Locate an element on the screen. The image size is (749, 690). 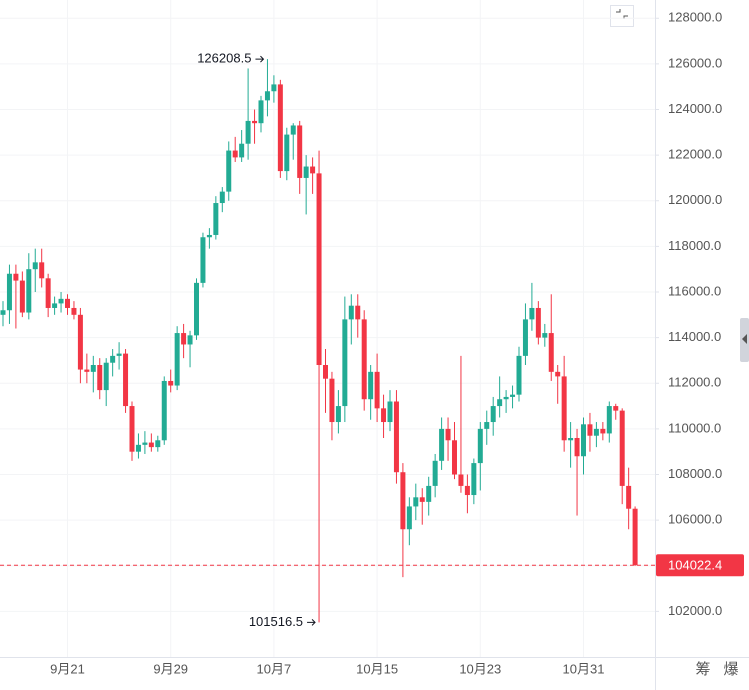
footer-button: 爆 is located at coordinates (730, 669).